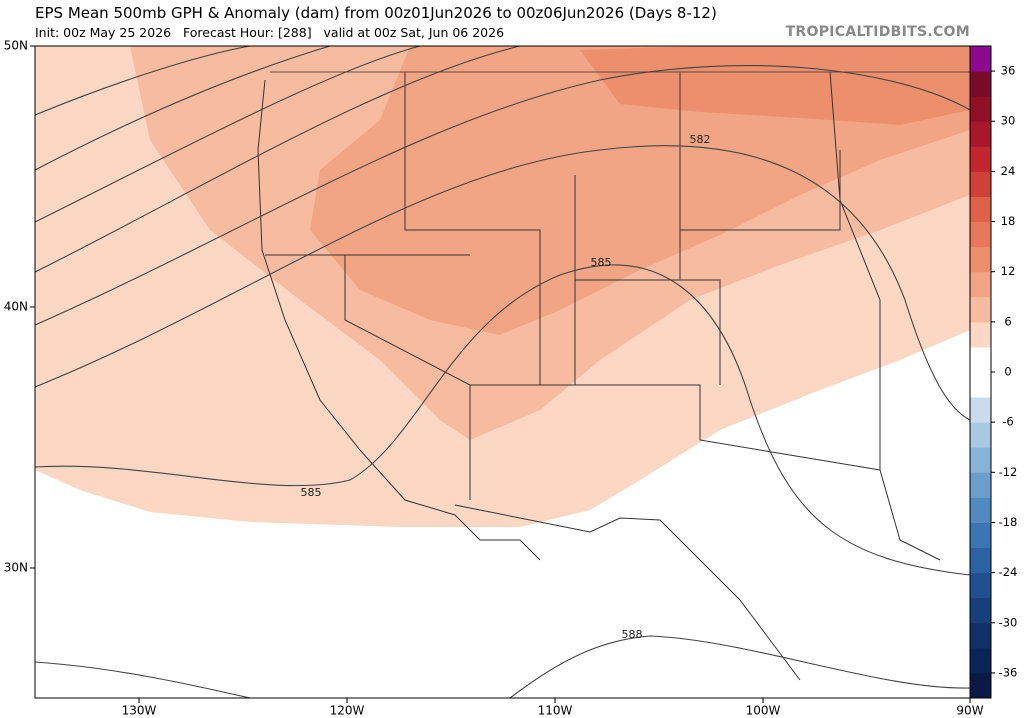  Describe the element at coordinates (1008, 522) in the screenshot. I see `colorbar-label: -18` at that location.